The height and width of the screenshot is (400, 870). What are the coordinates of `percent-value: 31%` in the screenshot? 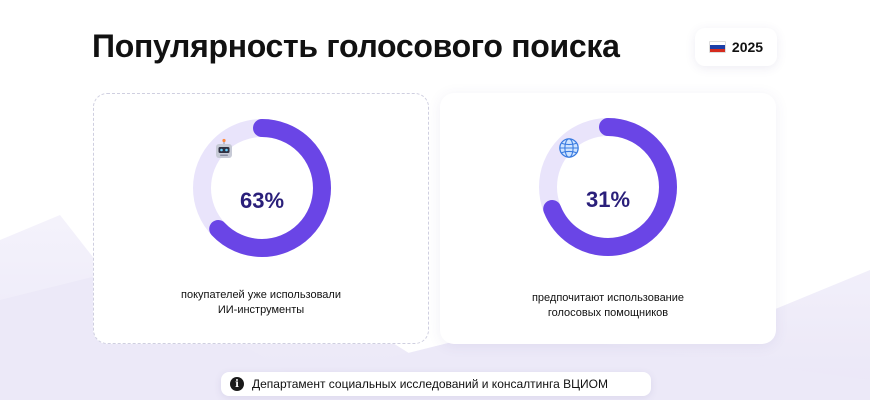 It's located at (608, 199).